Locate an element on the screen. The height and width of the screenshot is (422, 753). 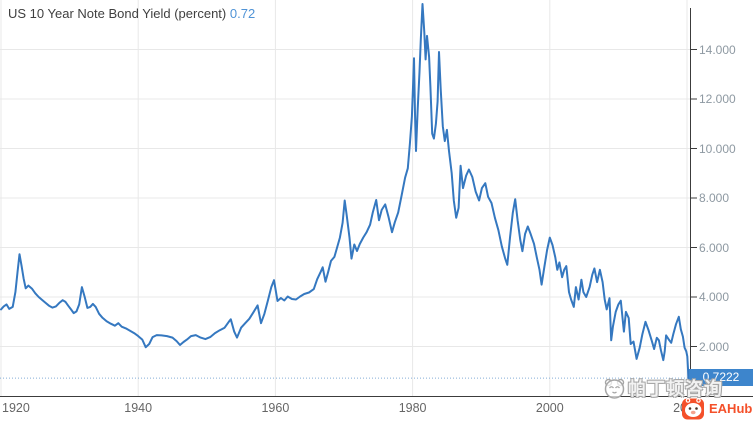
x-axis-label-2000: 2000 is located at coordinates (549, 408).